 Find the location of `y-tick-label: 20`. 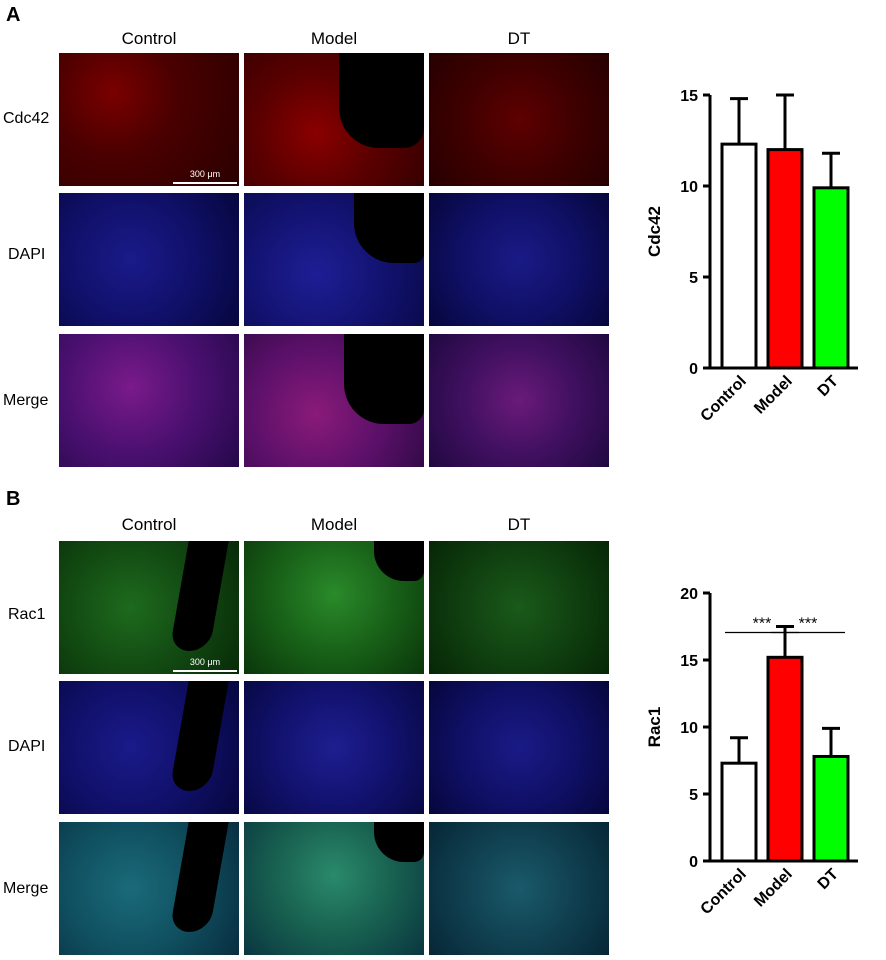

y-tick-label: 20 is located at coordinates (689, 594).